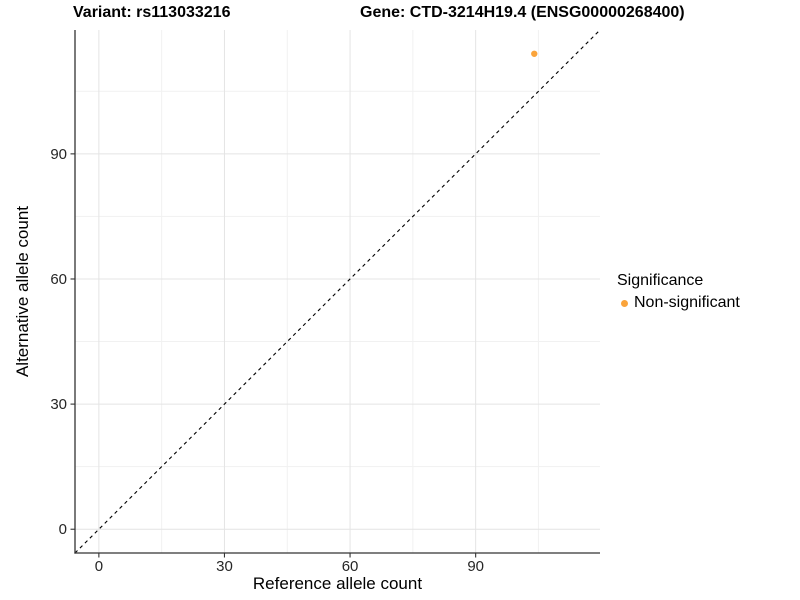 The height and width of the screenshot is (600, 800). Describe the element at coordinates (534, 53) in the screenshot. I see `data-point` at that location.